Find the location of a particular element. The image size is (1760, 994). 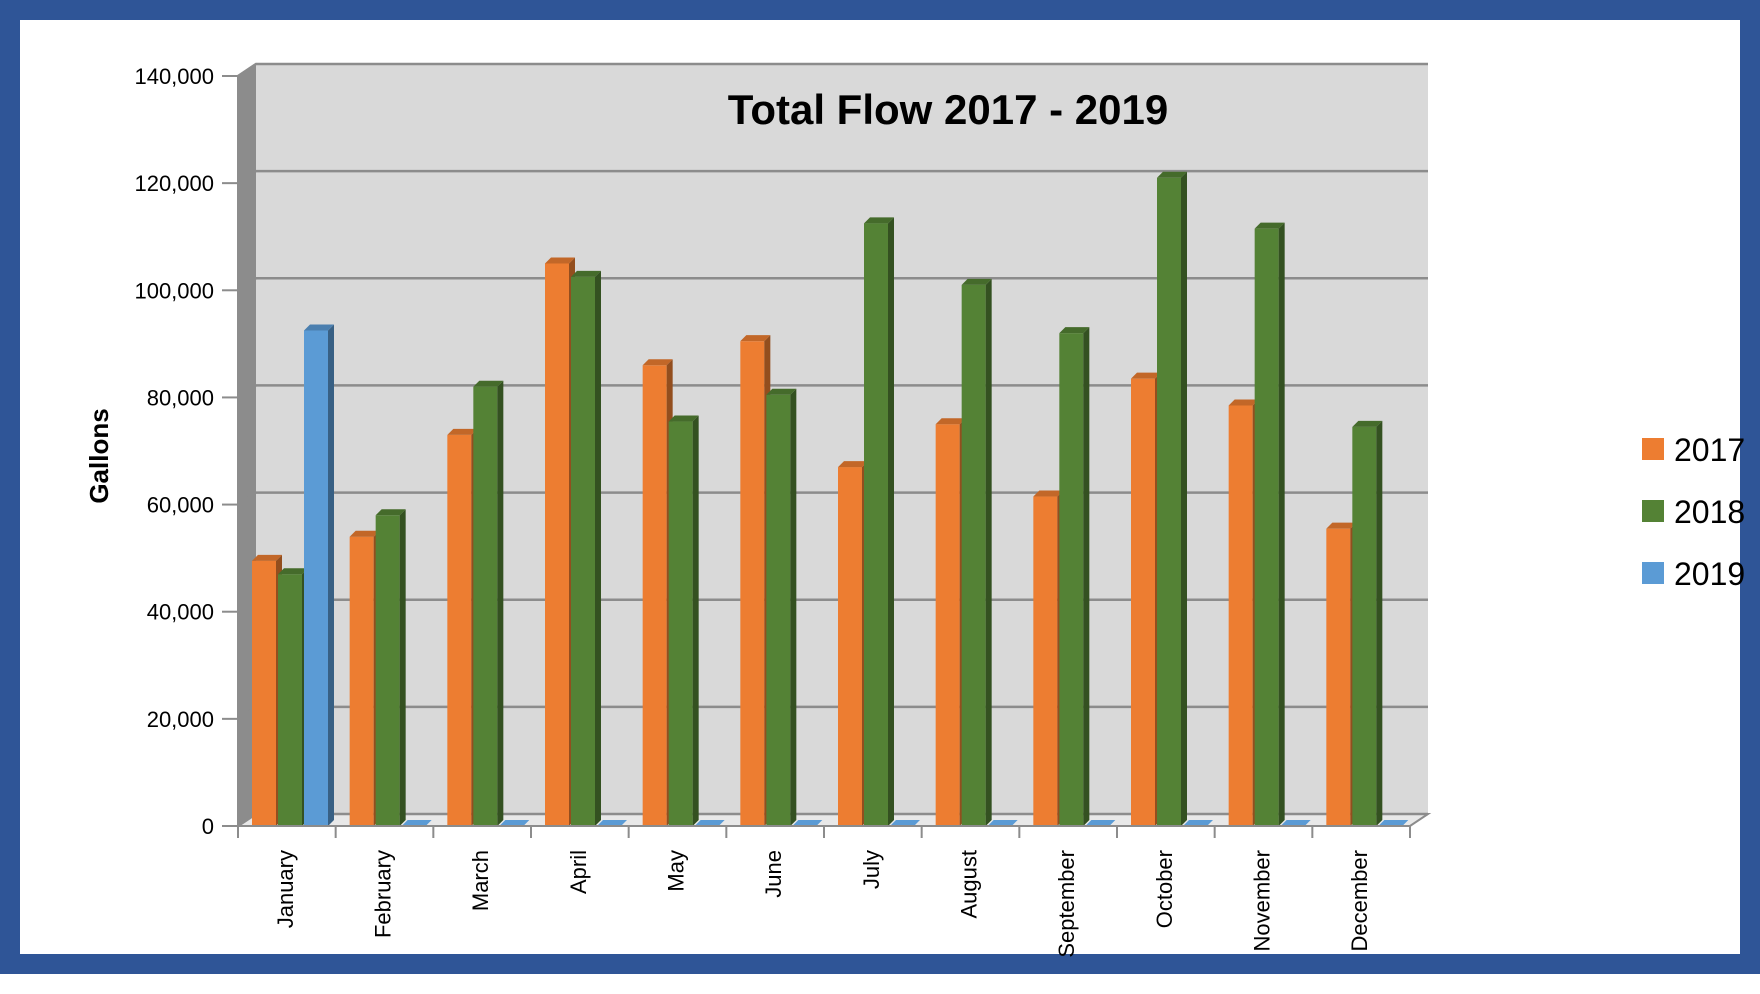

x-tick-label: July is located at coordinates (871, 869).